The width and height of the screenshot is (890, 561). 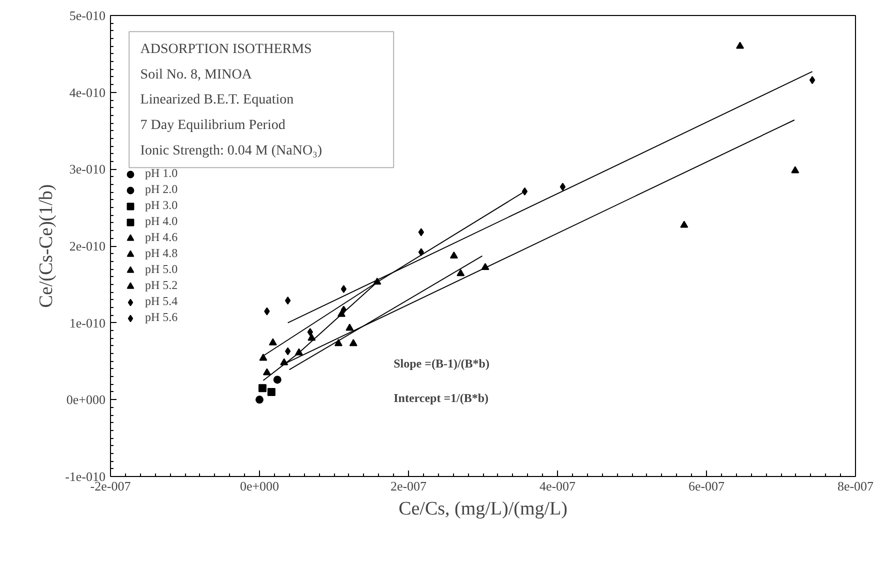 I want to click on annotation: Linearized B.E.T. Equation, so click(x=217, y=100).